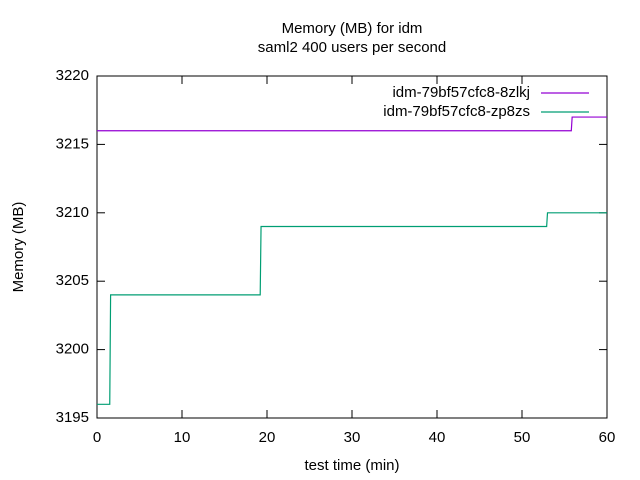  I want to click on y-axis-label: Memory (MB), so click(18, 247).